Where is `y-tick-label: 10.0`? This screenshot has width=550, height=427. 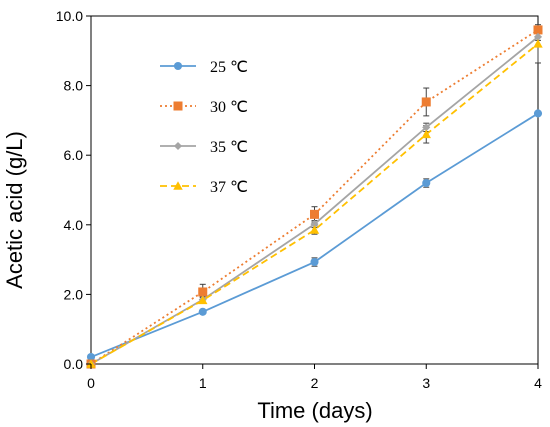 y-tick-label: 10.0 is located at coordinates (69, 16).